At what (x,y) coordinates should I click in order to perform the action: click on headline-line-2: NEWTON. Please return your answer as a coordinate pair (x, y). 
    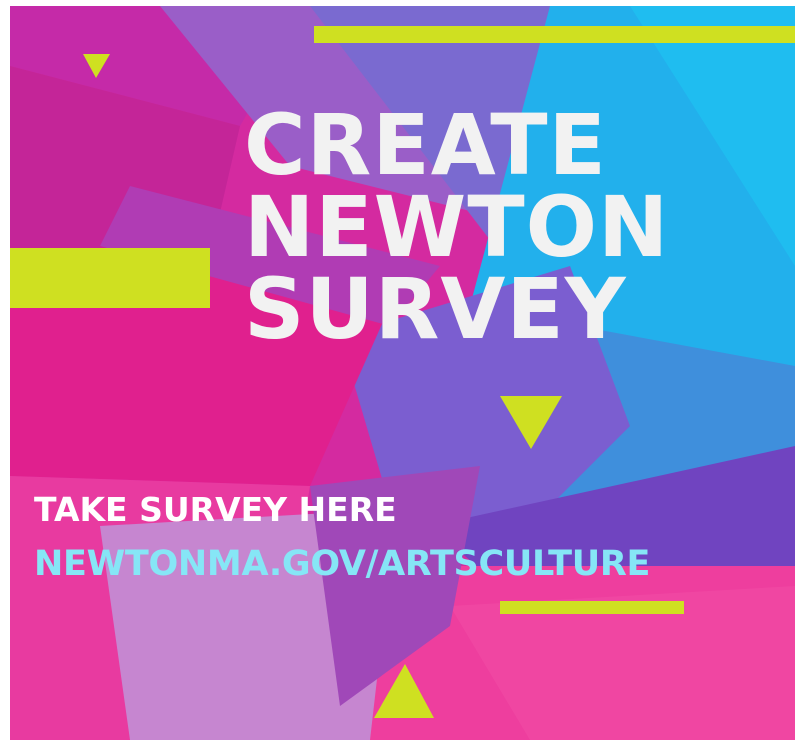
    Looking at the image, I should click on (457, 227).